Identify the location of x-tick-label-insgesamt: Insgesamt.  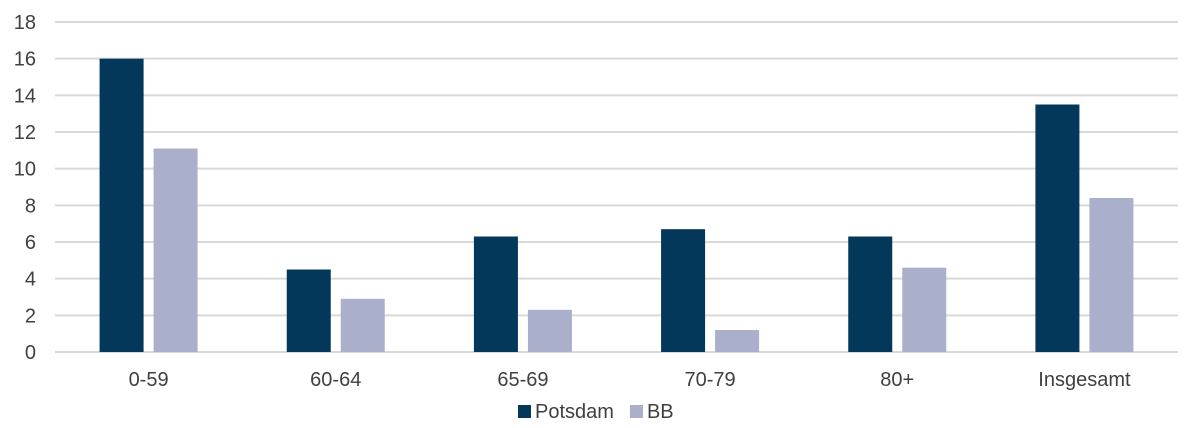
(1084, 380).